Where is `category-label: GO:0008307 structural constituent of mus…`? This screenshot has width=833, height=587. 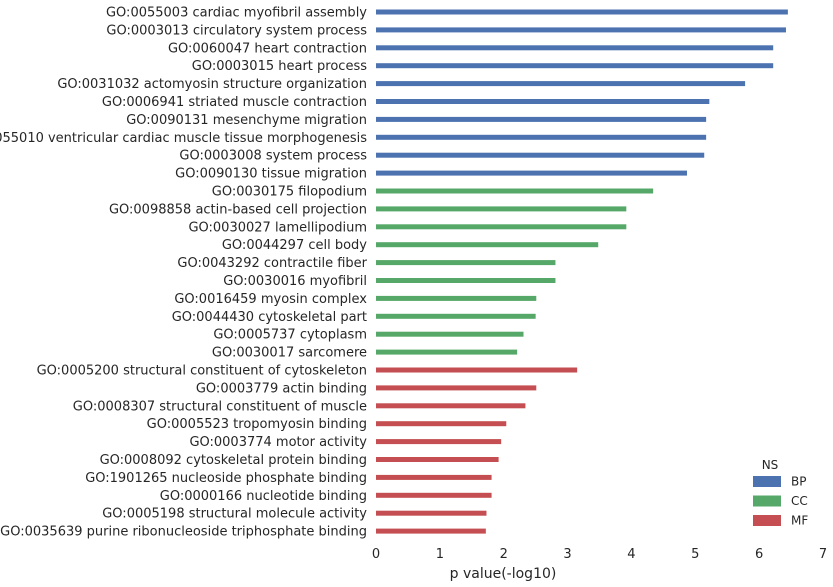 category-label: GO:0008307 structural constituent of mus… is located at coordinates (220, 406).